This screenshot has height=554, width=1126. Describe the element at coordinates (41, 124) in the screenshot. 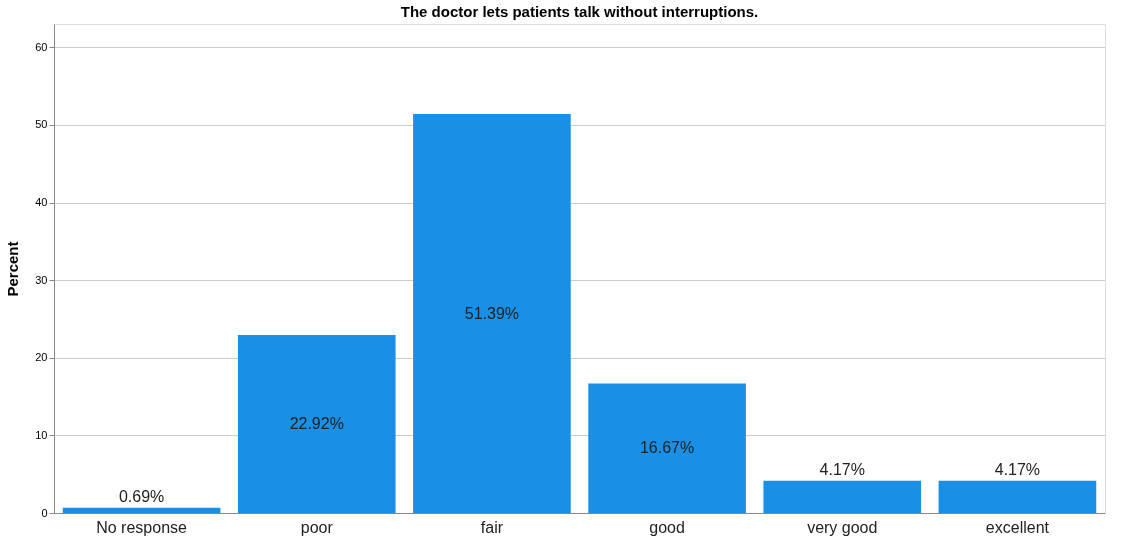

I see `y-tick-label: 50` at that location.